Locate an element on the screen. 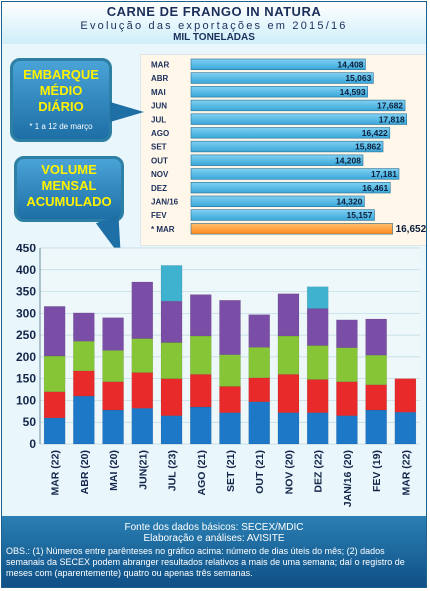  page-title: CARNE DE FRANGO IN NATURA is located at coordinates (214, 11).